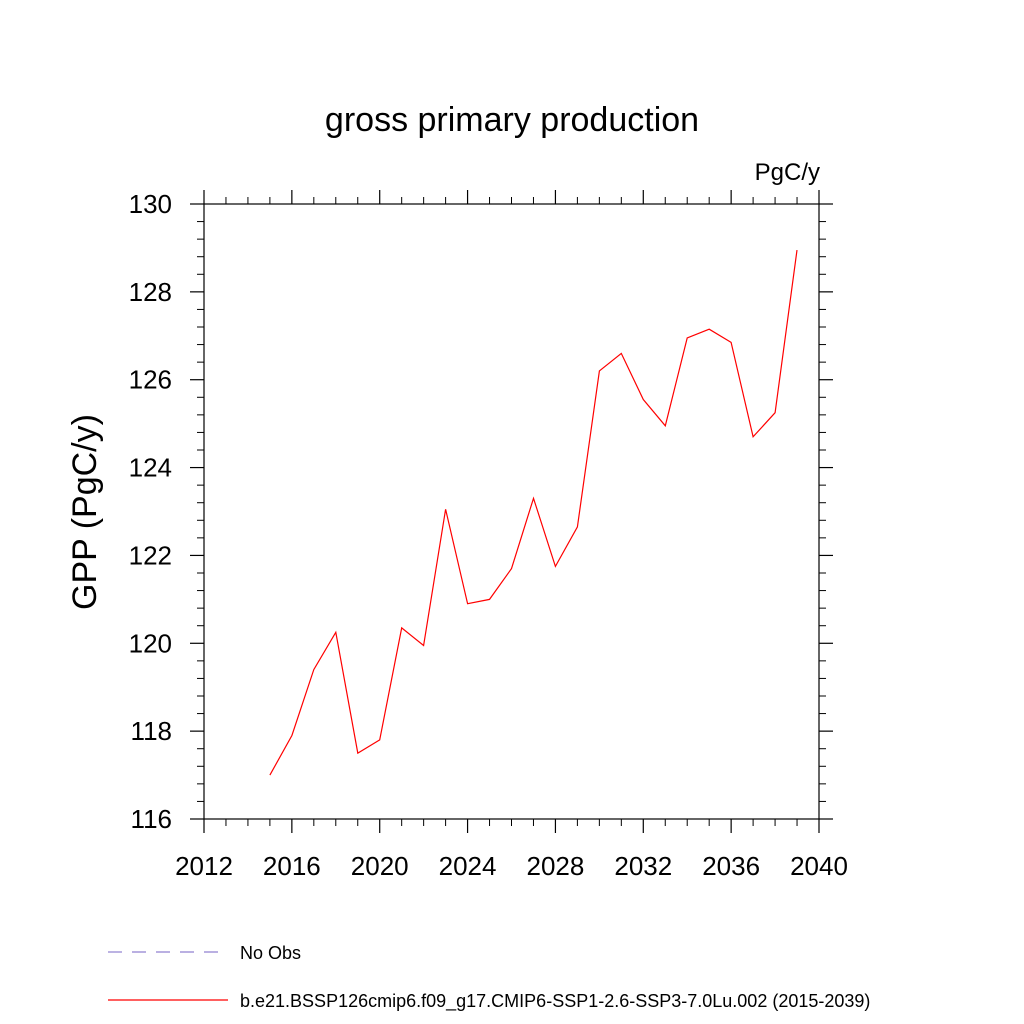  What do you see at coordinates (204, 866) in the screenshot?
I see `x-tick-label: 2012` at bounding box center [204, 866].